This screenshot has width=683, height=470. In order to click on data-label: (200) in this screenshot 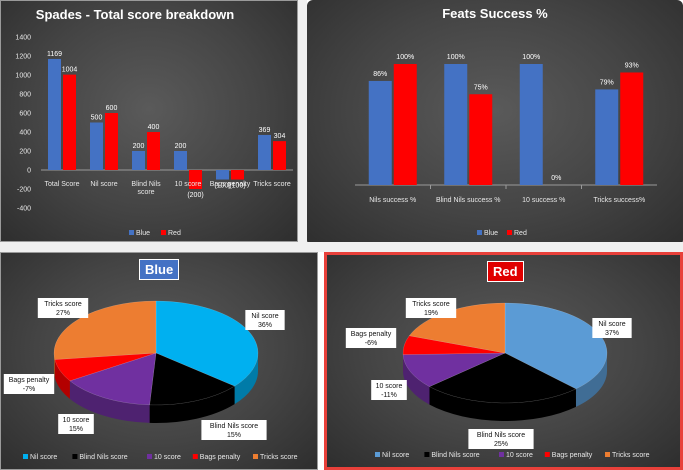, I will do `click(195, 195)`.